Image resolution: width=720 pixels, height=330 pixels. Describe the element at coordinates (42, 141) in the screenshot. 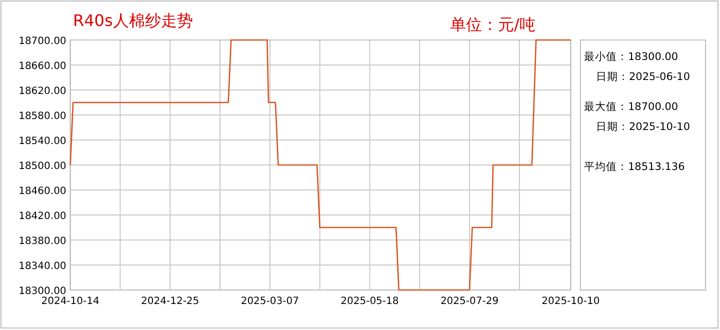

I see `y-tick-label: 18540.00` at that location.